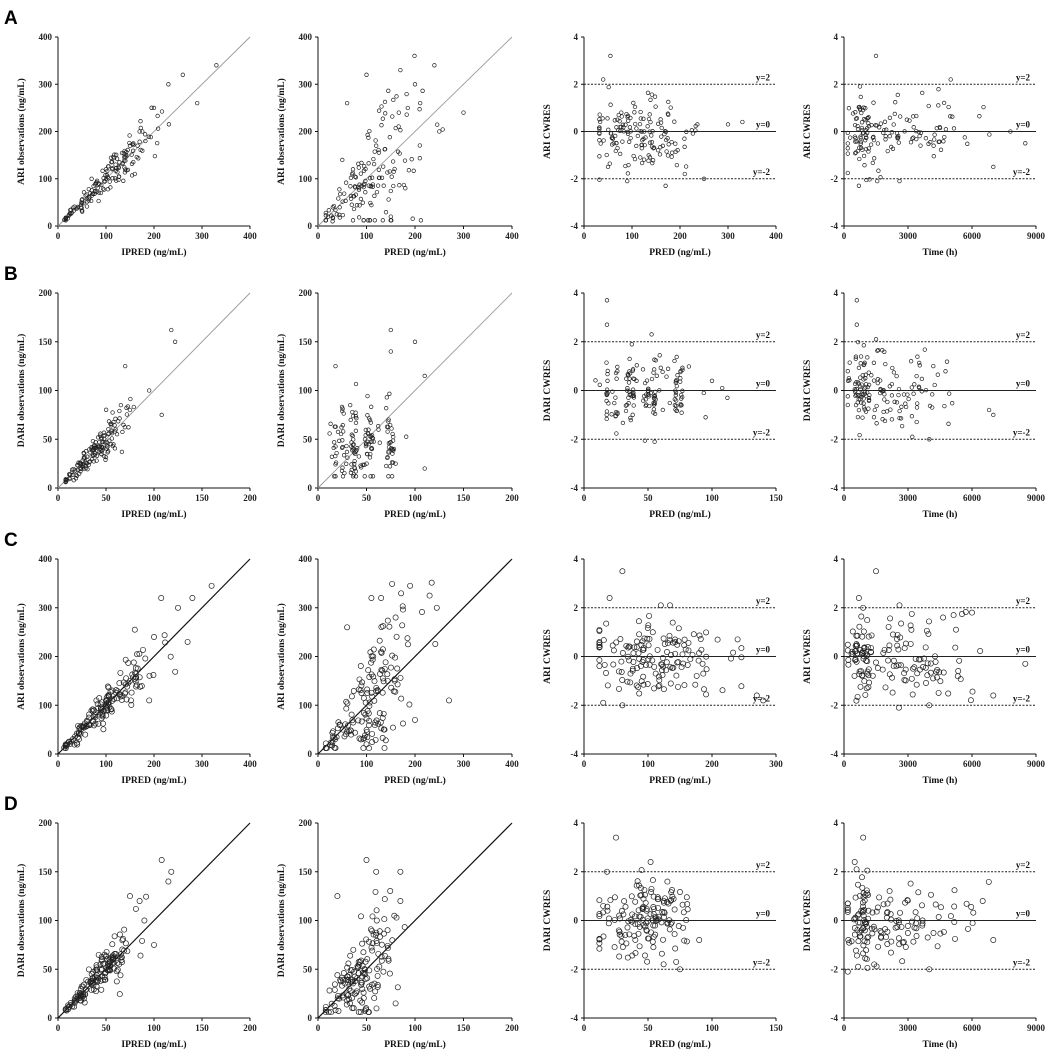  What do you see at coordinates (281, 920) in the screenshot?
I see `y-axis-label: DARI observations (ng/mL)` at bounding box center [281, 920].